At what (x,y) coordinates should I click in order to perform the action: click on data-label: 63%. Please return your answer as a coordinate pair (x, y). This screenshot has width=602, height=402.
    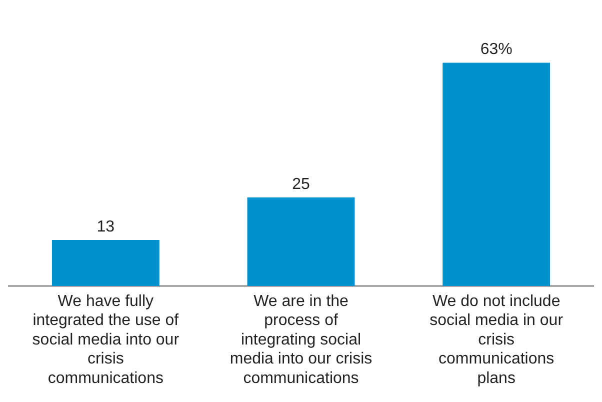
    Looking at the image, I should click on (496, 49).